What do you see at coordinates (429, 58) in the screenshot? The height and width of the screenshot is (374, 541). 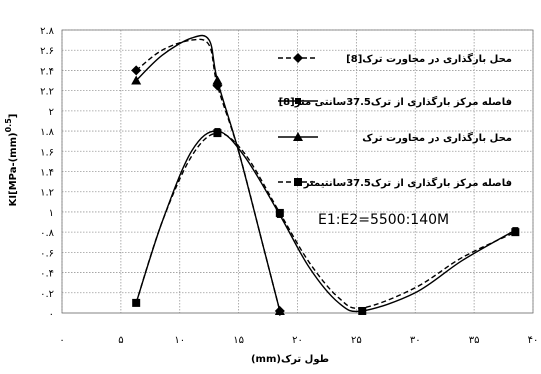 I see `legend-label: محل بارگذاری در مجاورت ترک[8]` at bounding box center [429, 58].